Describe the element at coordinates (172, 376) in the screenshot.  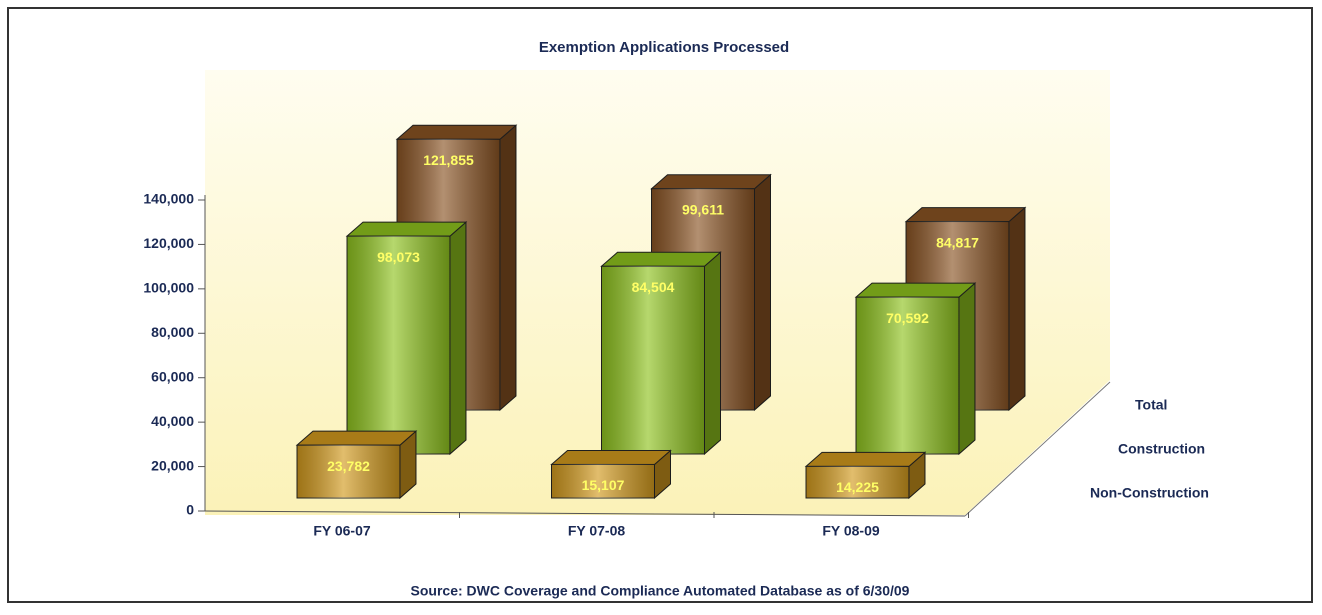
I see `y-tick-label: 60,000` at that location.